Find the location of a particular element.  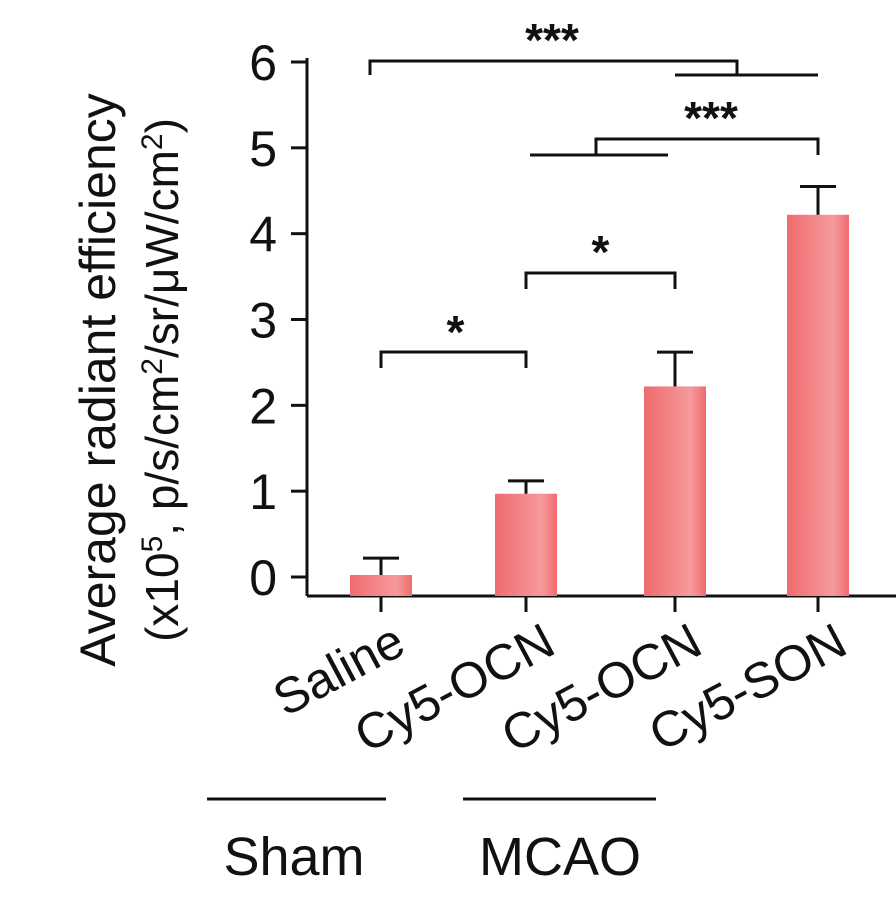

y-axis-units: (x105, p/s/cm2/sr/μW/cm2) is located at coordinates (162, 380).